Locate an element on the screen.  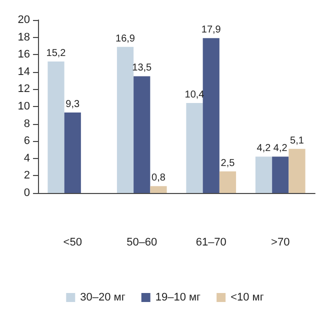
data-label: 17,9 is located at coordinates (211, 30).